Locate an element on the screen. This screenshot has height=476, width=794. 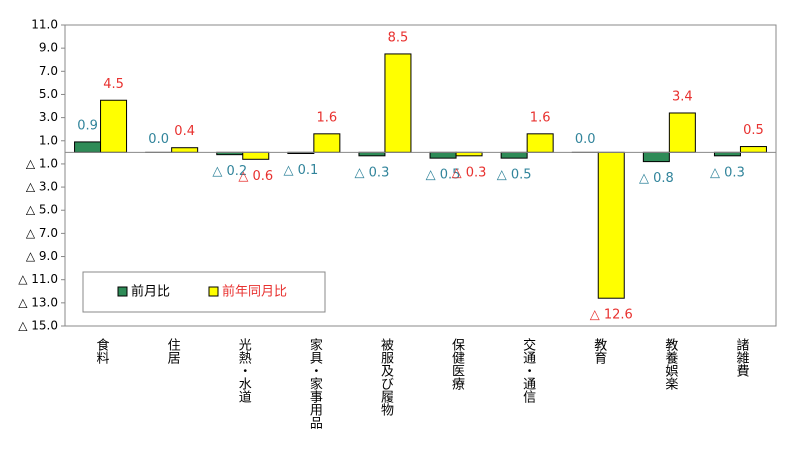
y-tick-label: △ 11.0 is located at coordinates (38, 279).